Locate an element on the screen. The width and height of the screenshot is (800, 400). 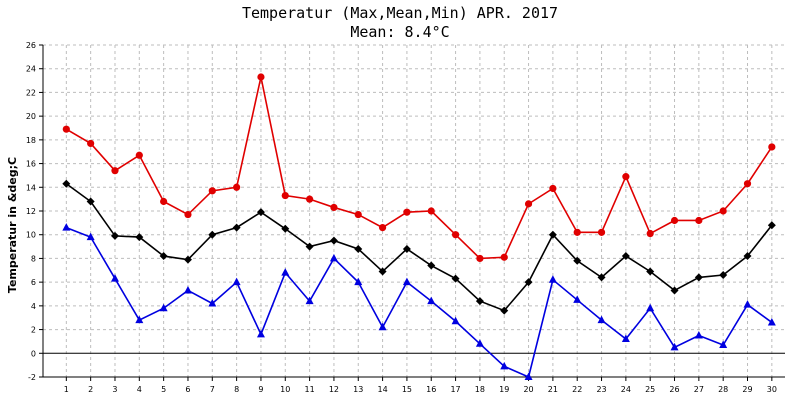
x-tick-label: 24 is located at coordinates (626, 389).